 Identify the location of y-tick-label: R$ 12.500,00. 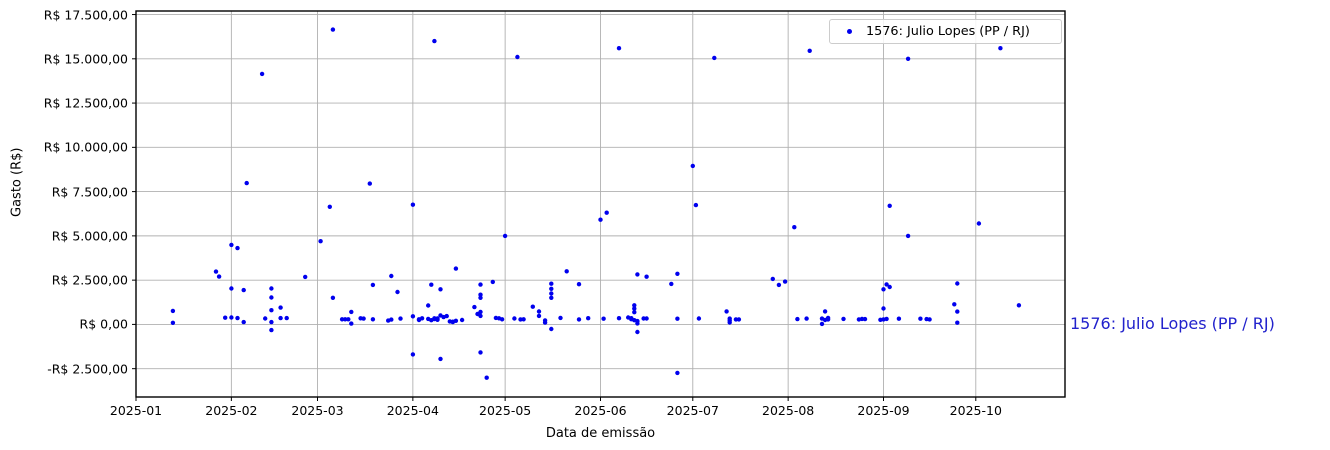
(85, 103).